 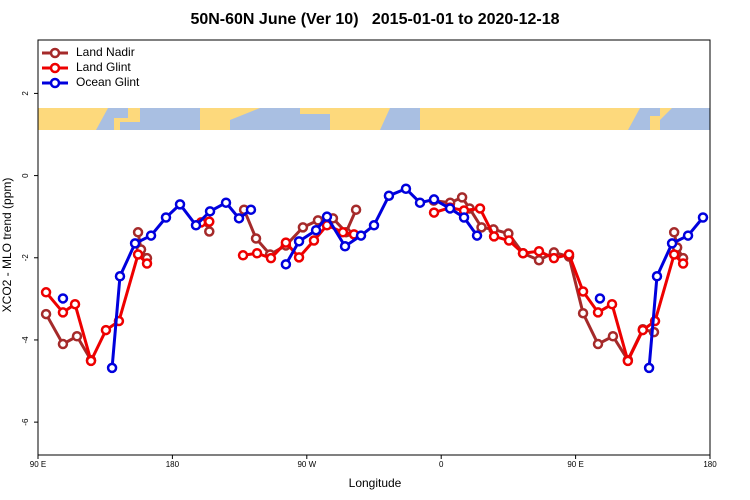 What do you see at coordinates (25, 422) in the screenshot?
I see `y-tick-label: -6` at bounding box center [25, 422].